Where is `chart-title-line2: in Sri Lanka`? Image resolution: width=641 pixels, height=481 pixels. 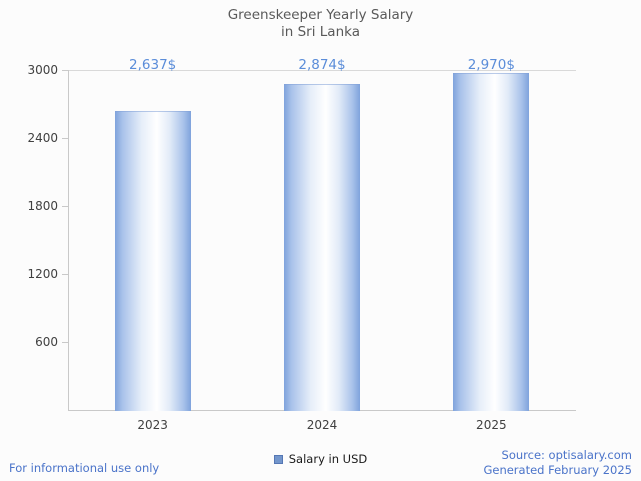
chart-title-line2: in Sri Lanka is located at coordinates (320, 32).